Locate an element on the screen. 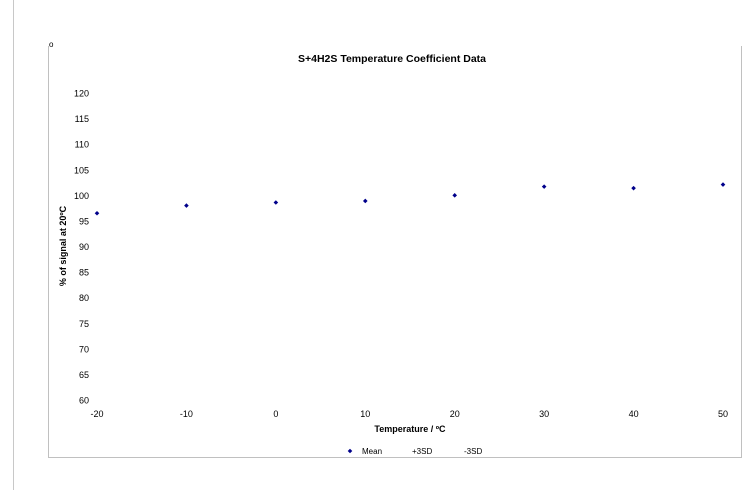 This screenshot has height=490, width=756. page-left-border is located at coordinates (13, 245).